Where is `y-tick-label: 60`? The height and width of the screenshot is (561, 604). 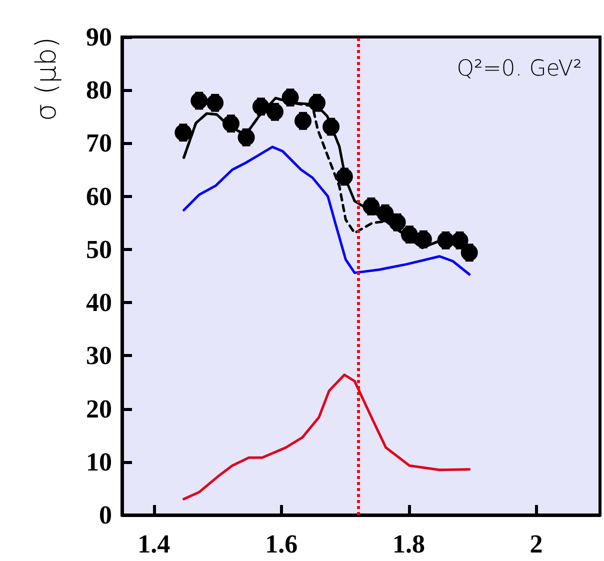 y-tick-label: 60 is located at coordinates (99, 196).